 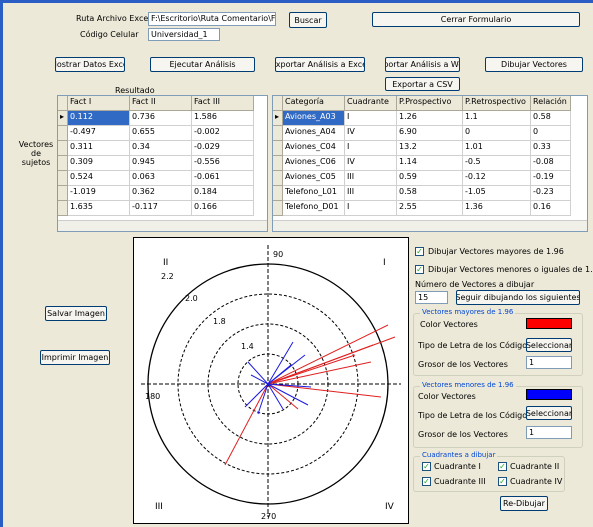 I want to click on button: Dibujar Vectores, so click(x=534, y=64).